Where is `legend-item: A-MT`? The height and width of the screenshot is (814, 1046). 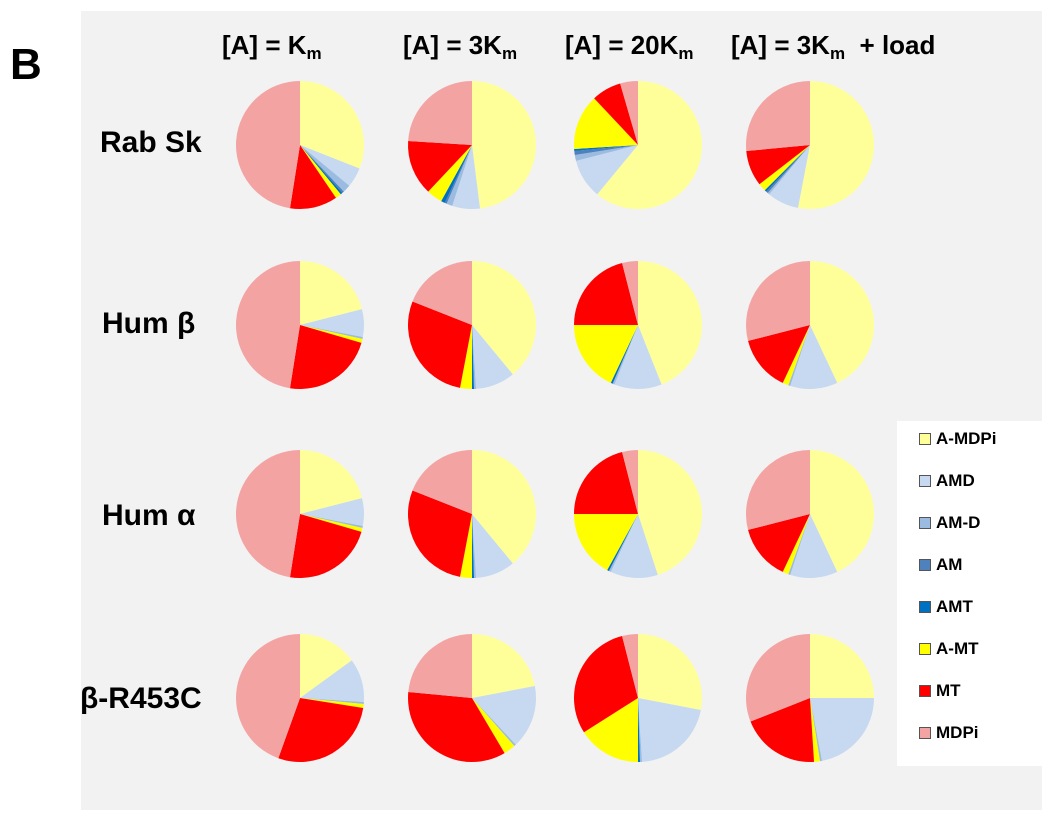
legend-item: A-MT is located at coordinates (948, 649).